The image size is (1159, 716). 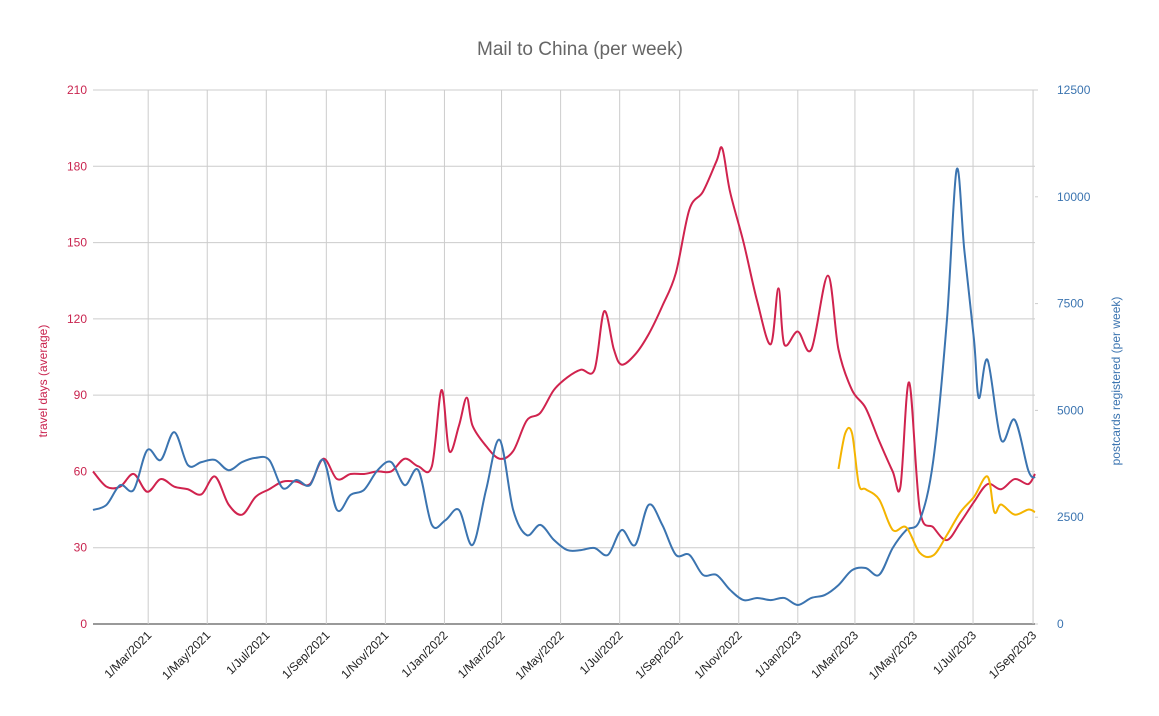 I want to click on series-line, so click(x=936, y=492).